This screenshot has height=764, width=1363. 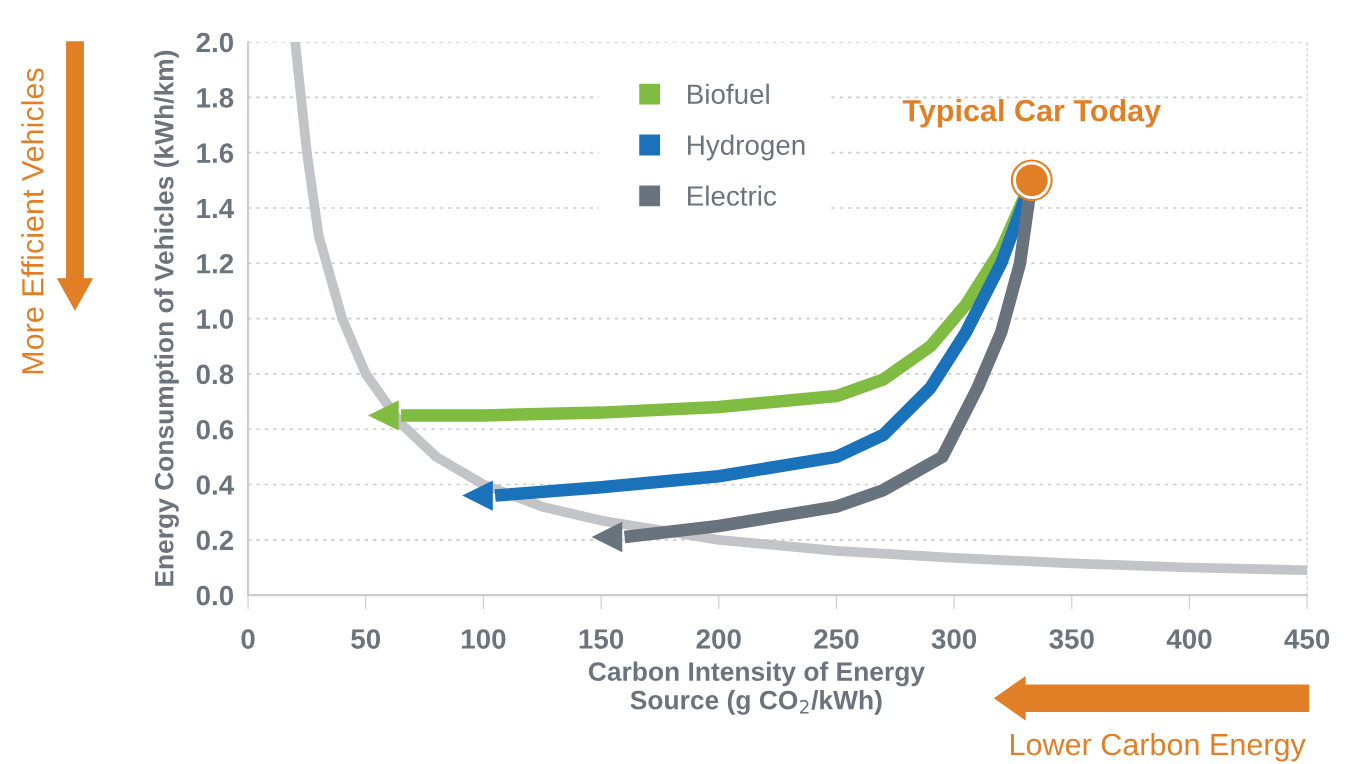 What do you see at coordinates (166, 318) in the screenshot?
I see `y-axis-title: Energy Consumption of Vehicles (kWh/km)` at bounding box center [166, 318].